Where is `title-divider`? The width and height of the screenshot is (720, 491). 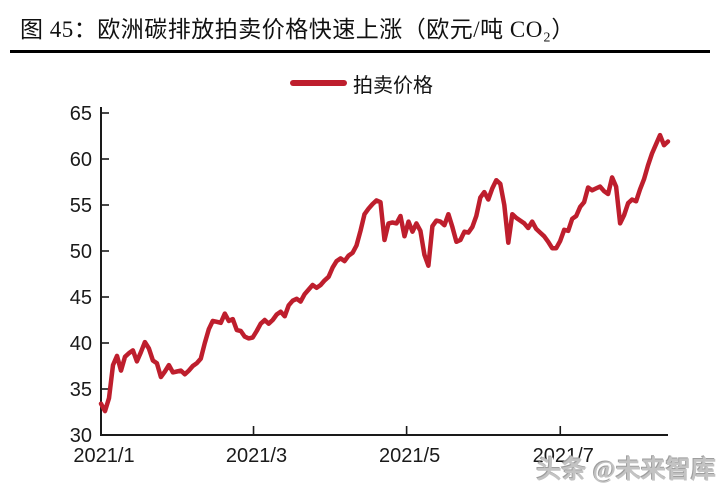
title-divider is located at coordinates (360, 51).